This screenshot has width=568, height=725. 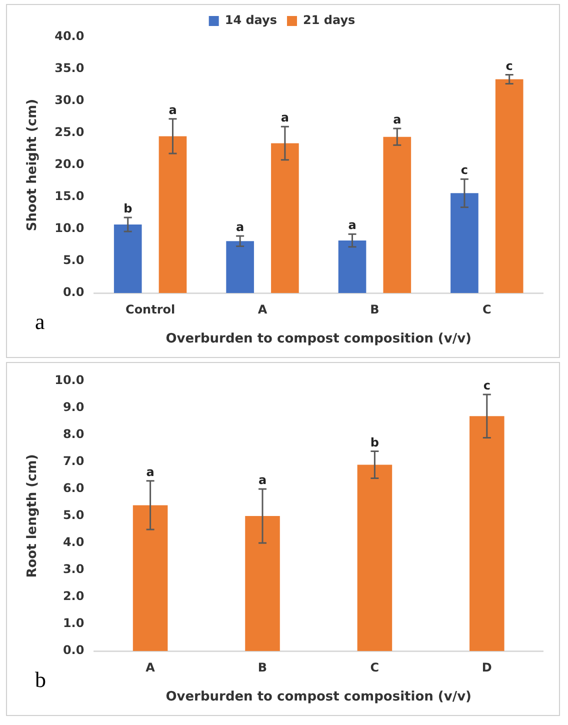 I want to click on x-tick-label: D, so click(x=487, y=667).